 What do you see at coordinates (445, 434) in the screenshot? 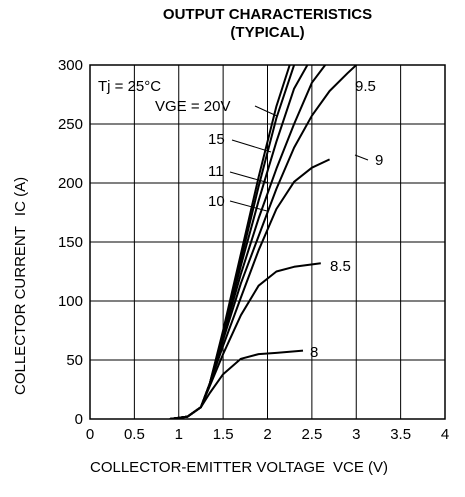
I see `x-tick-label: 4` at bounding box center [445, 434].